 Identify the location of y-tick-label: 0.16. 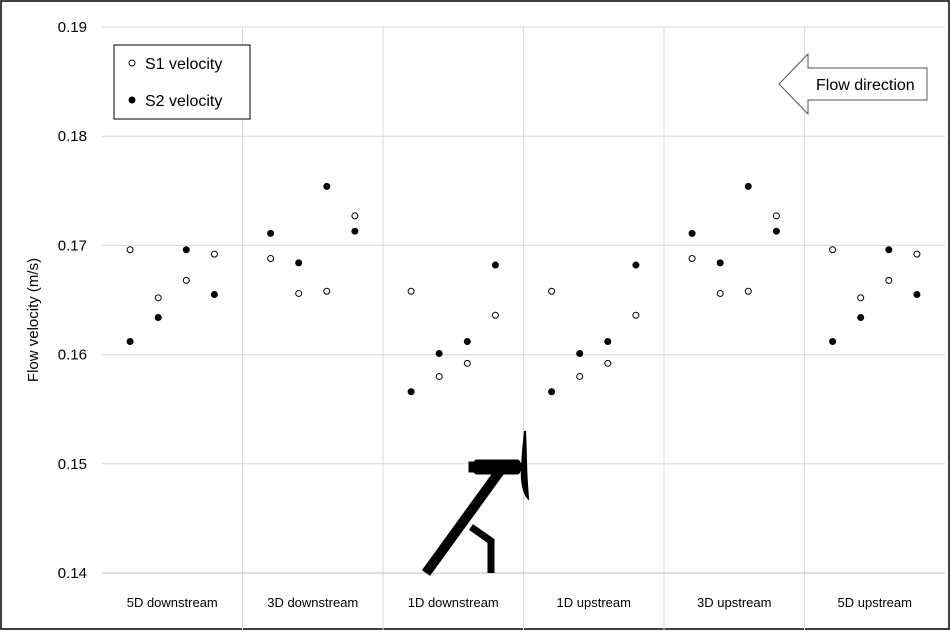
(72, 355).